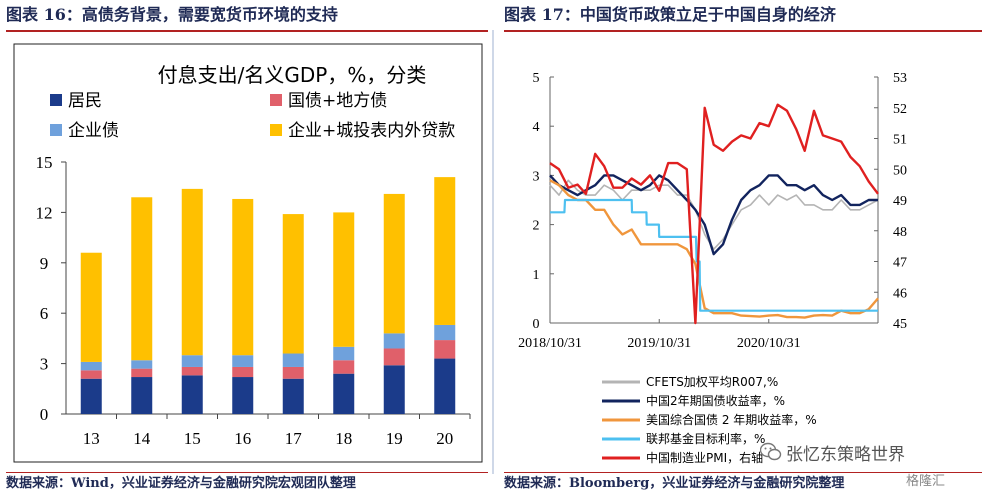 The image size is (985, 494). What do you see at coordinates (659, 343) in the screenshot?
I see `x-tick-label: 2019/10/31` at bounding box center [659, 343].